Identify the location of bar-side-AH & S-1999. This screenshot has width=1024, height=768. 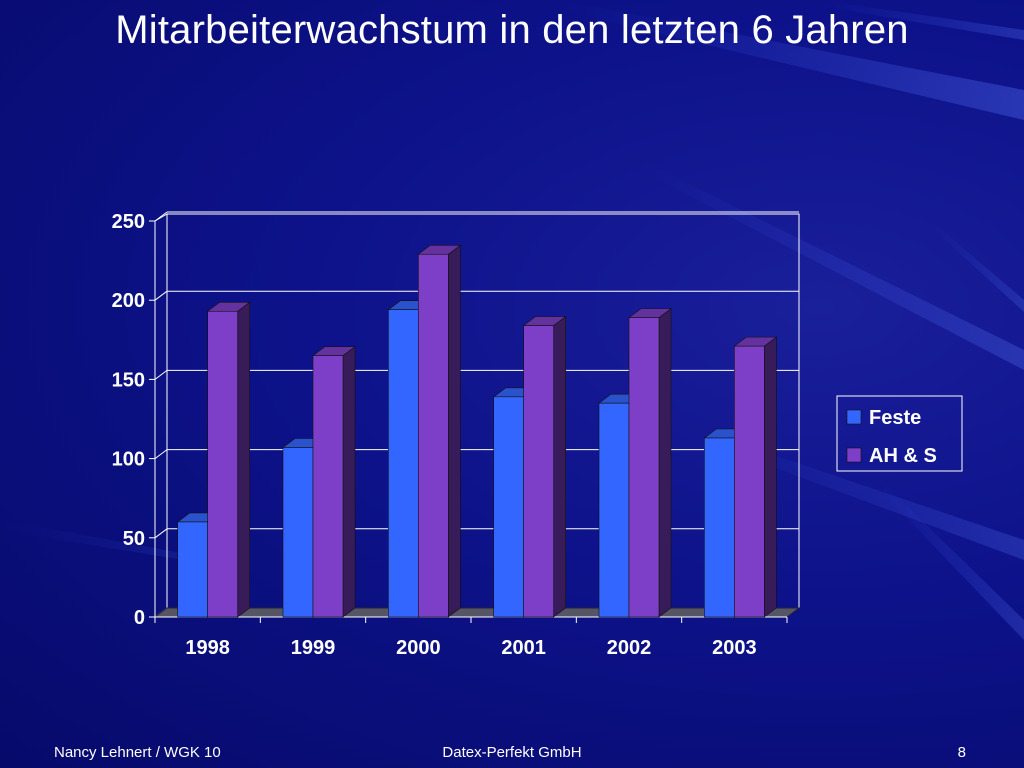
(349, 482).